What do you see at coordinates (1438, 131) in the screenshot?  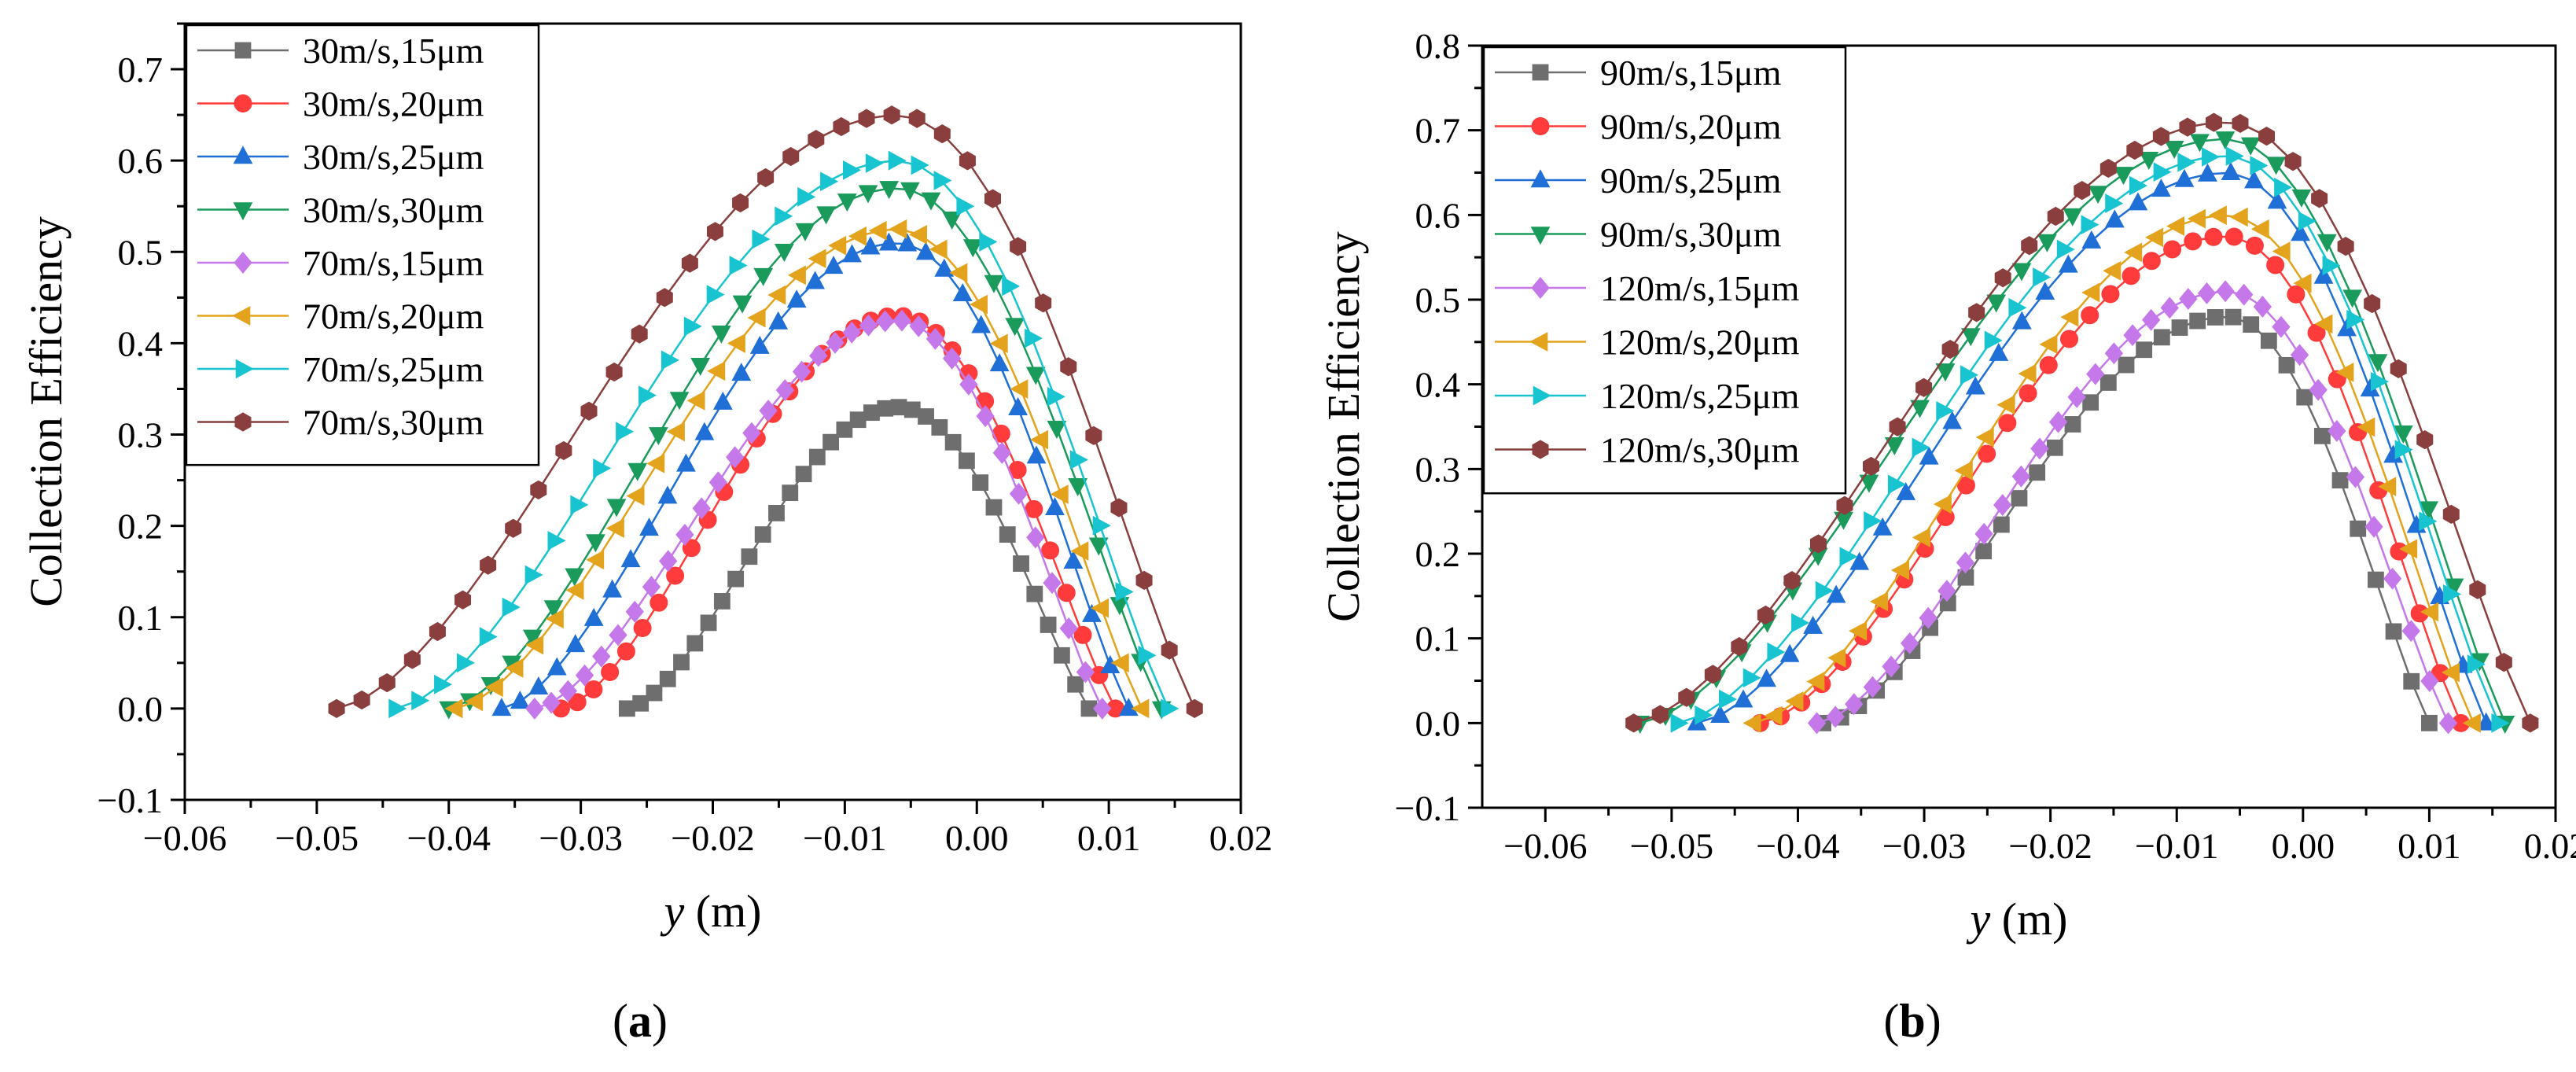 I see `y-tick-label: 0.7` at bounding box center [1438, 131].